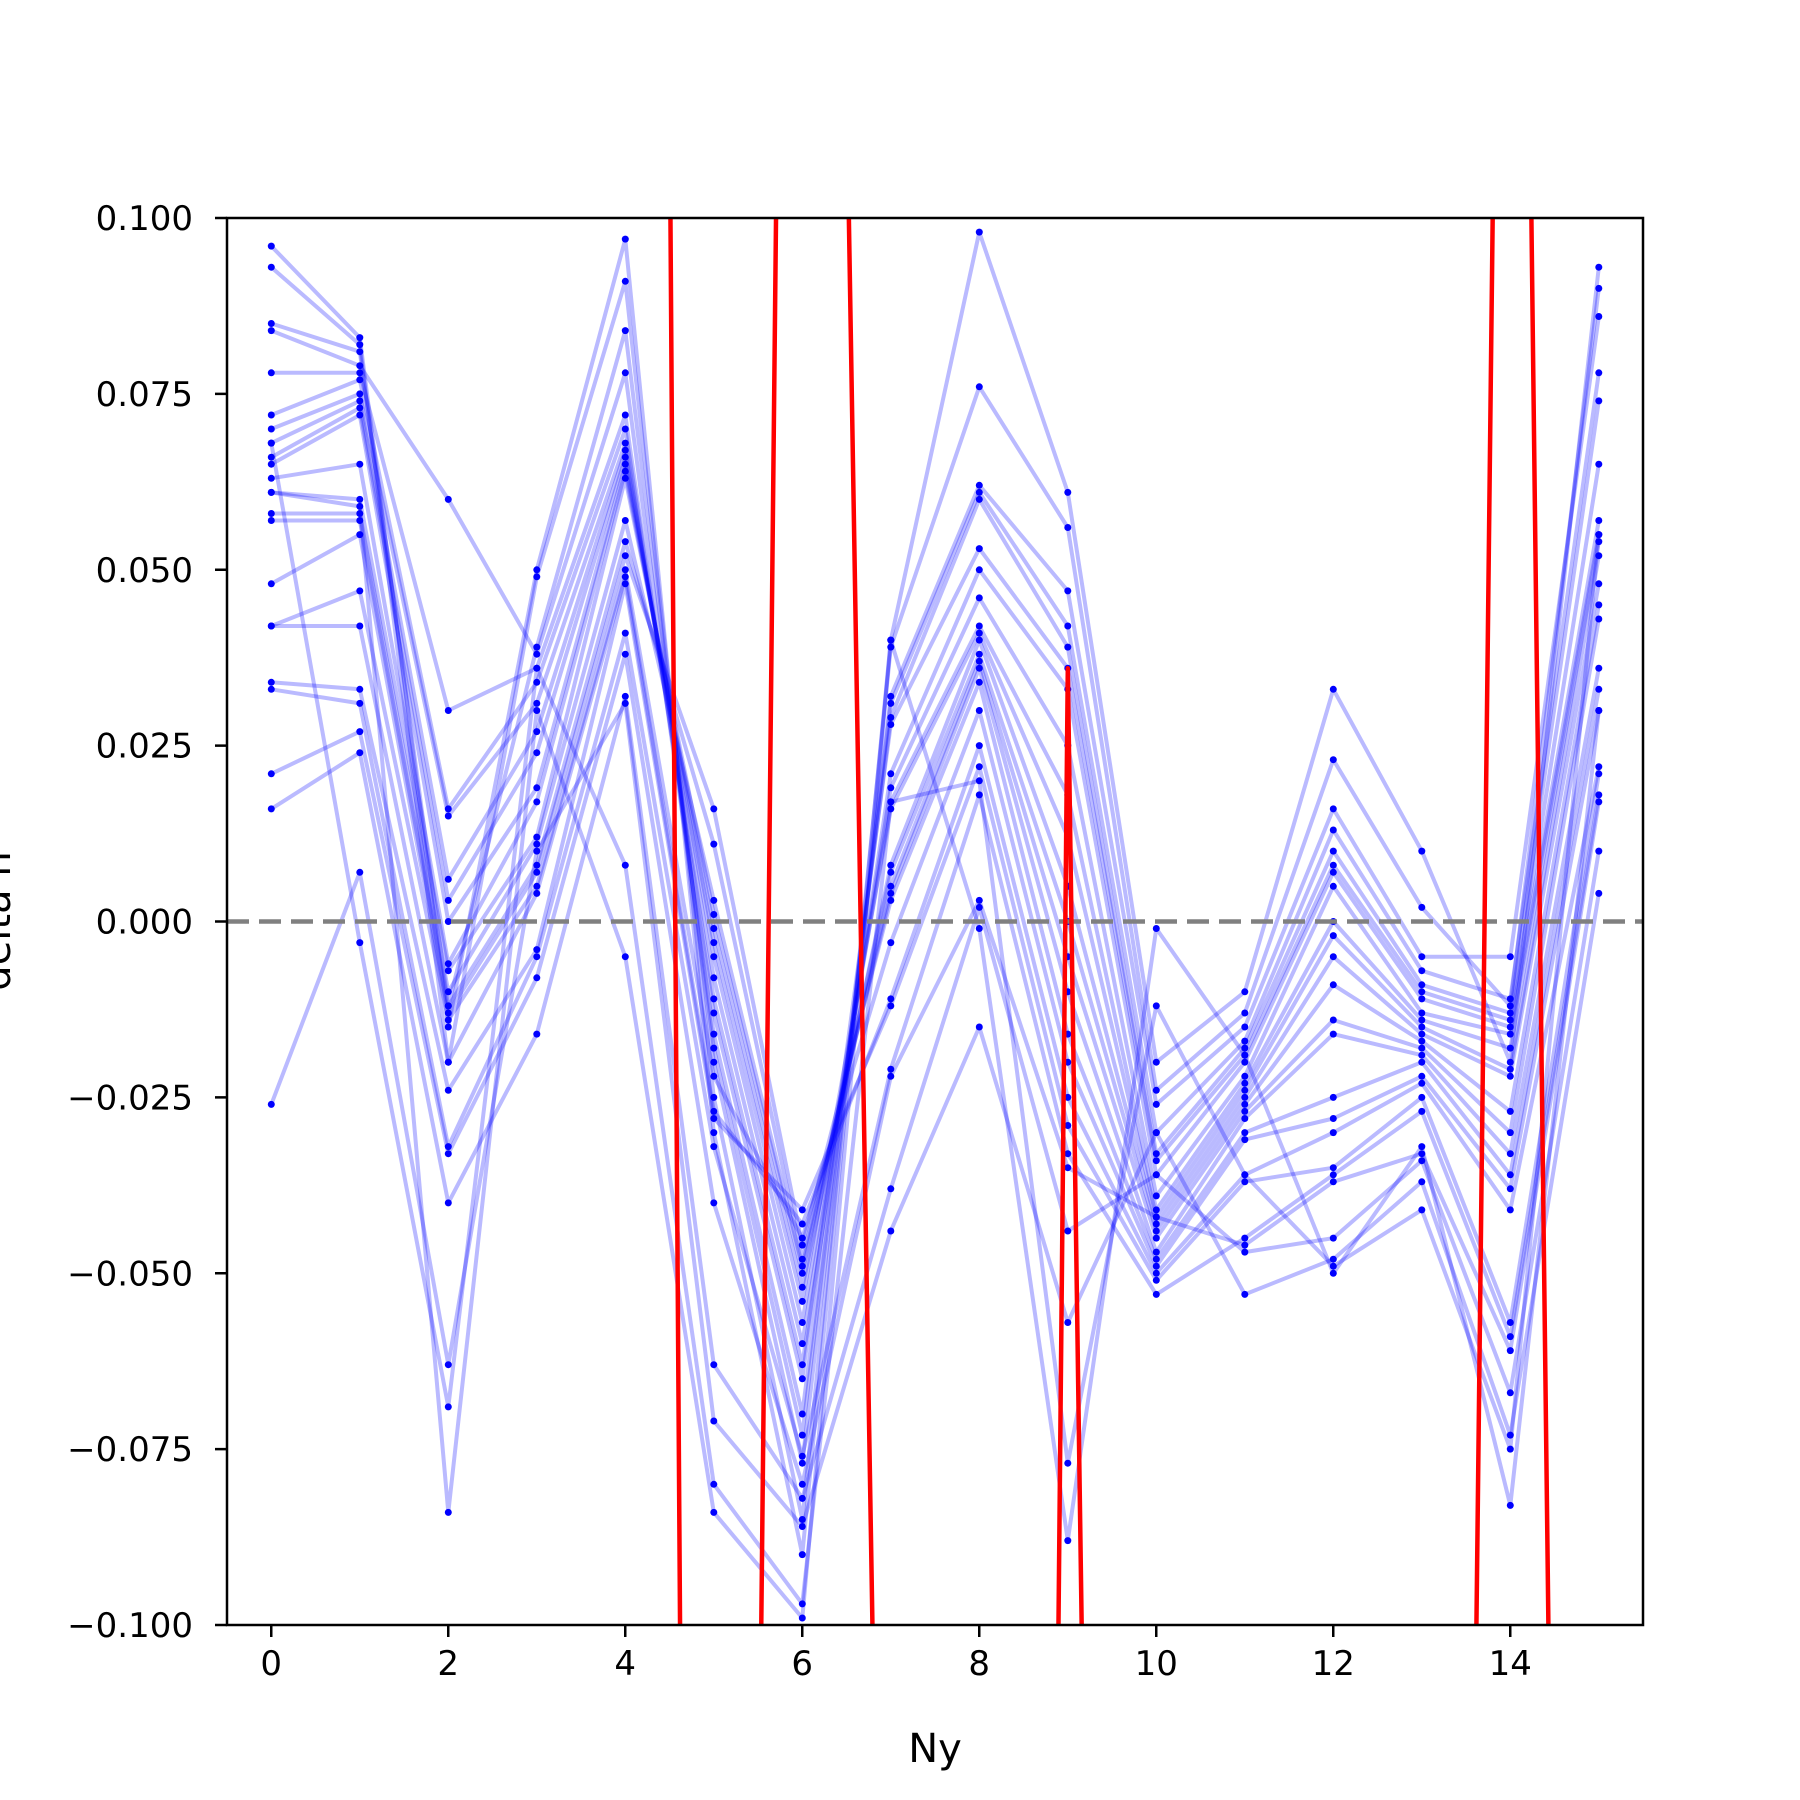  Describe the element at coordinates (1333, 1664) in the screenshot. I see `x-tick-label: 12` at that location.